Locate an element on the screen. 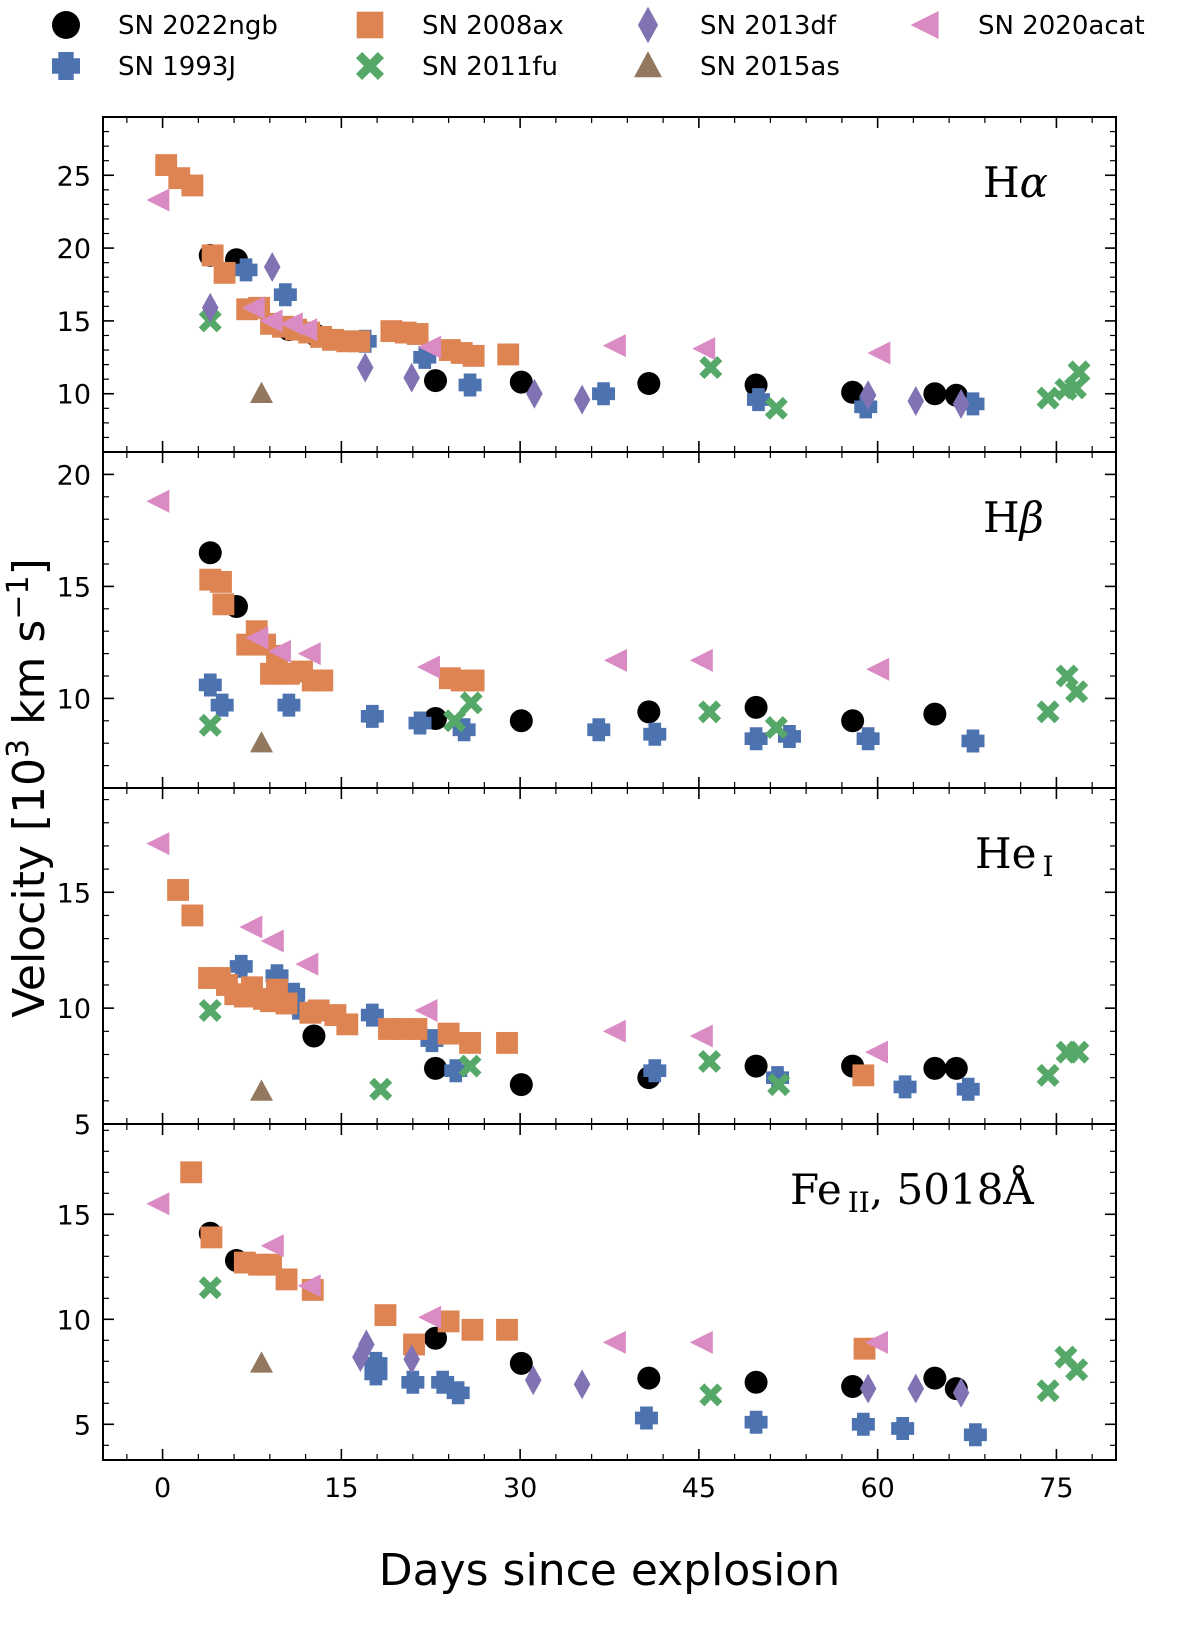 This screenshot has width=1200, height=1638. y-axis-label-part: −1 is located at coordinates (18, 597).